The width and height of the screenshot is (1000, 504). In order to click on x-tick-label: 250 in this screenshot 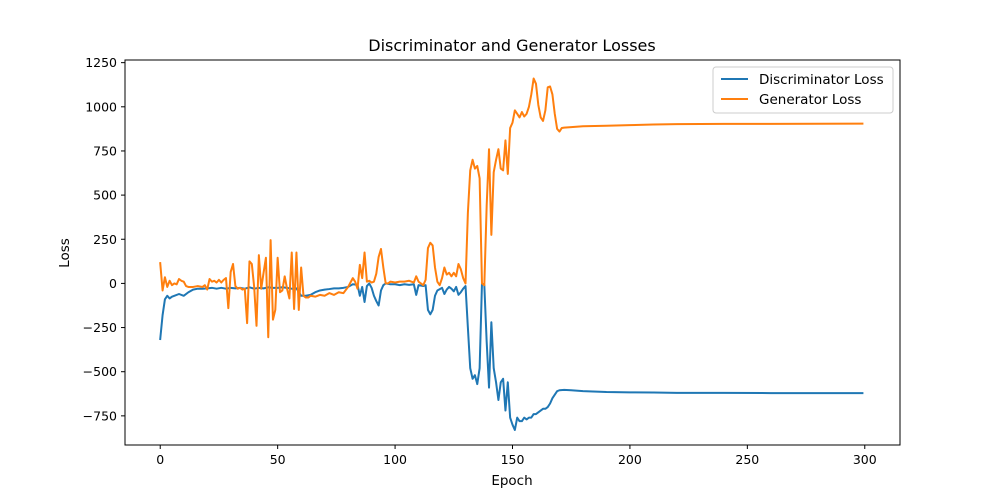, I will do `click(747, 459)`.